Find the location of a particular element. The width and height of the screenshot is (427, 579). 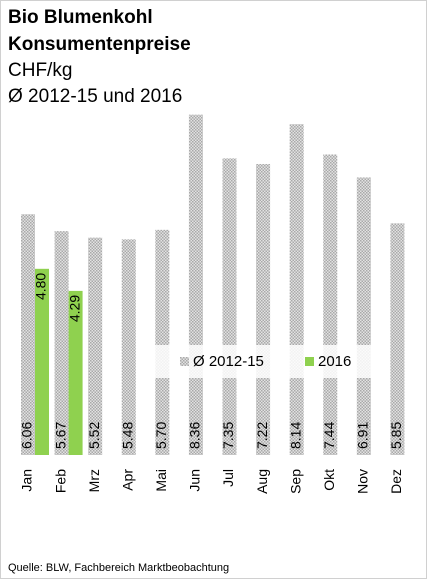

value-label: 5.52 is located at coordinates (94, 435).